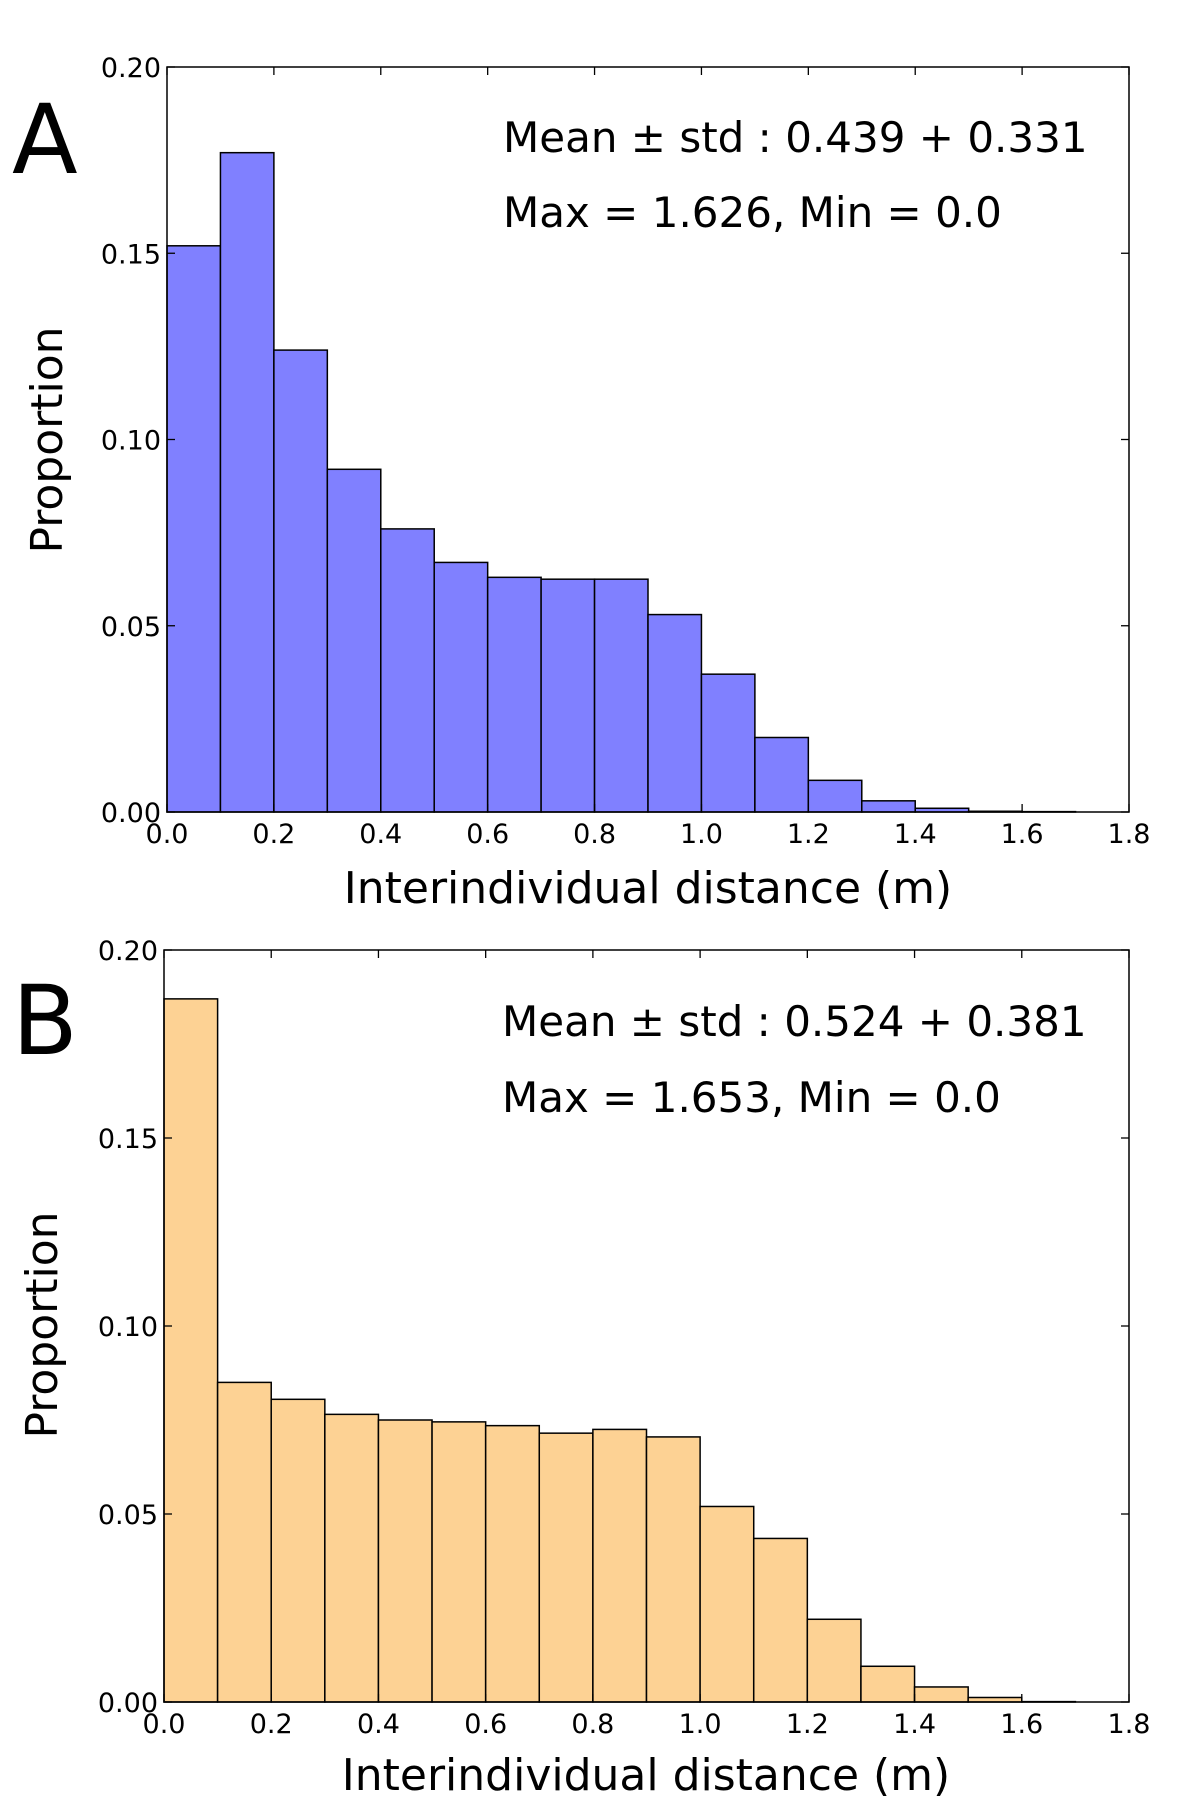 This screenshot has width=1190, height=1819. I want to click on panel-letter: A, so click(45, 140).